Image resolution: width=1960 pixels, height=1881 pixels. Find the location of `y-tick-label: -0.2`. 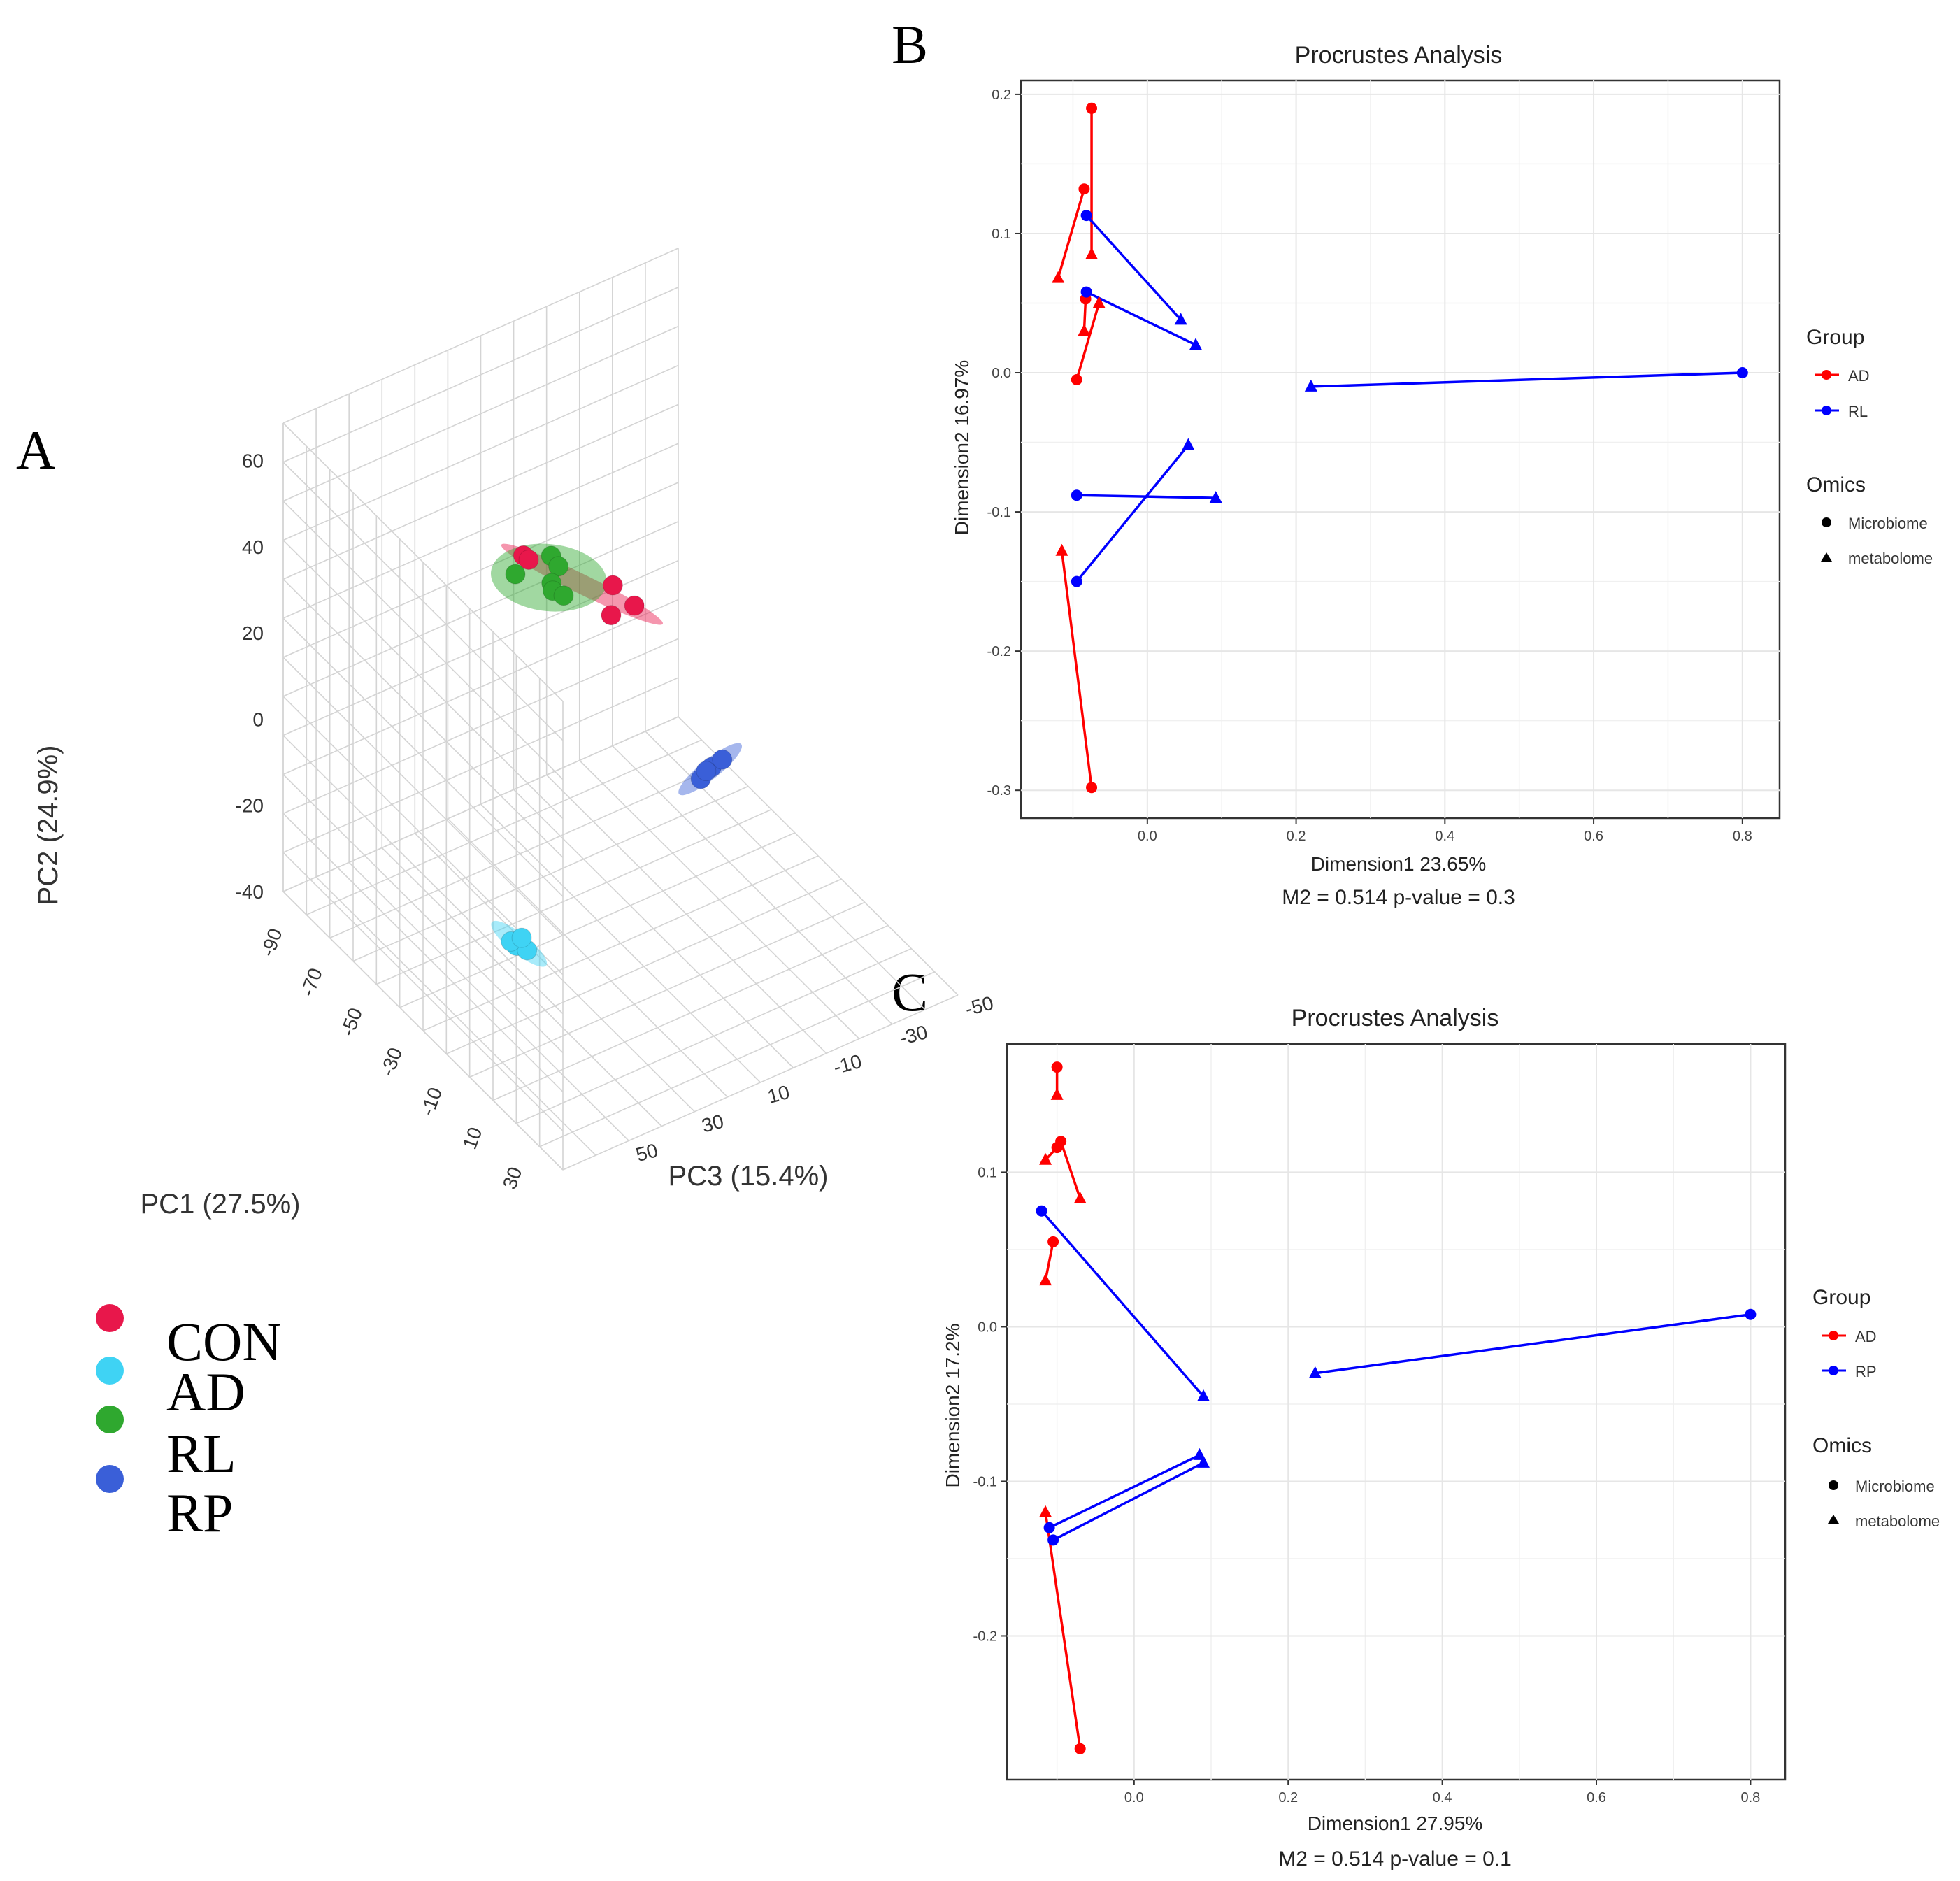

y-tick-label: -0.2 is located at coordinates (999, 651).